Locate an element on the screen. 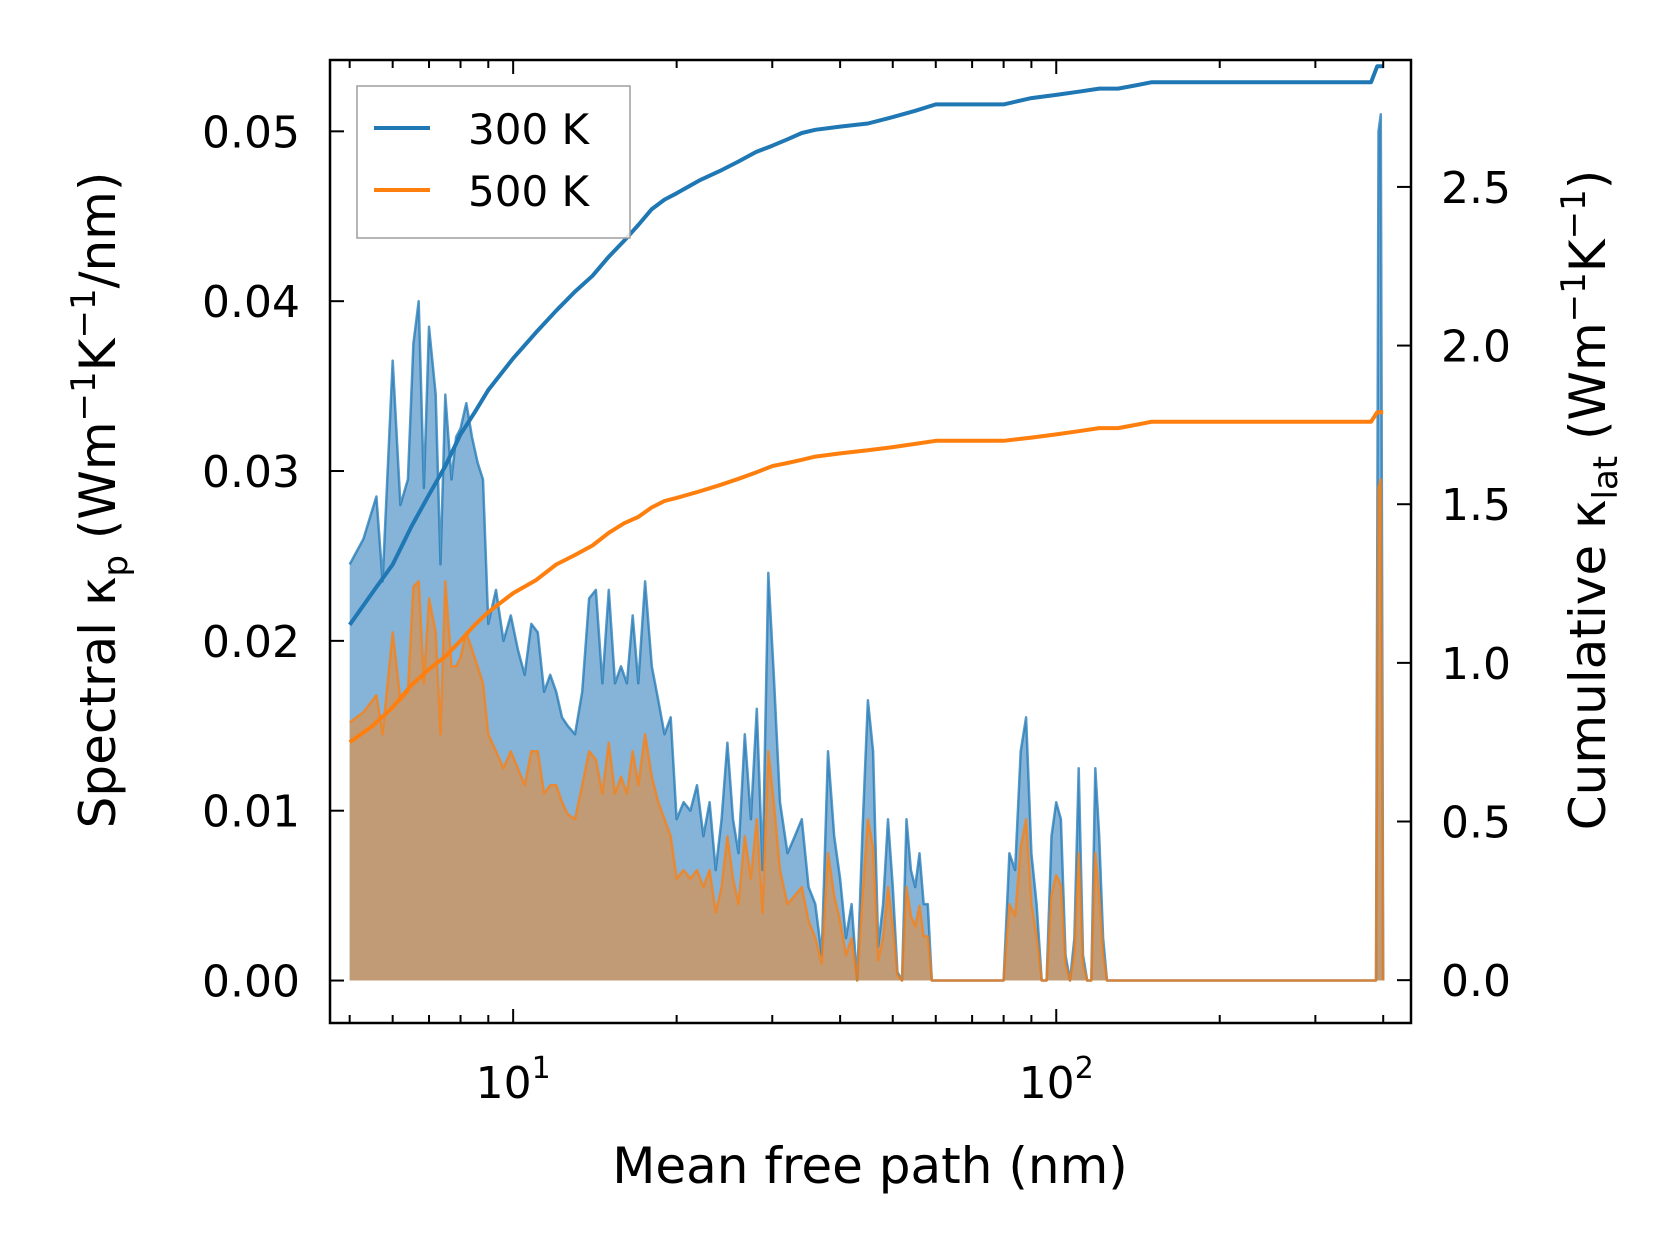 This screenshot has width=1679, height=1254. left-axis-label-sub: p is located at coordinates (116, 566).